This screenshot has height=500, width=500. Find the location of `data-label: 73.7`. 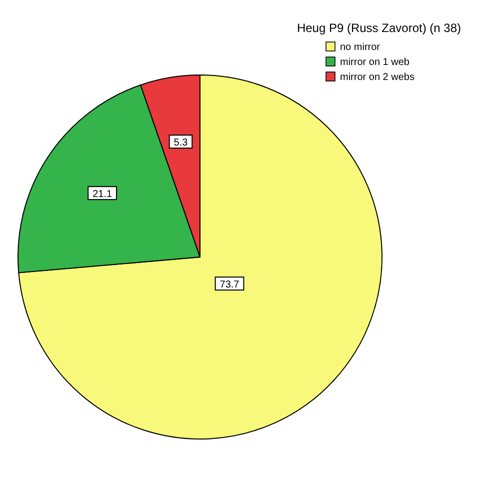

data-label: 73.7 is located at coordinates (230, 285).